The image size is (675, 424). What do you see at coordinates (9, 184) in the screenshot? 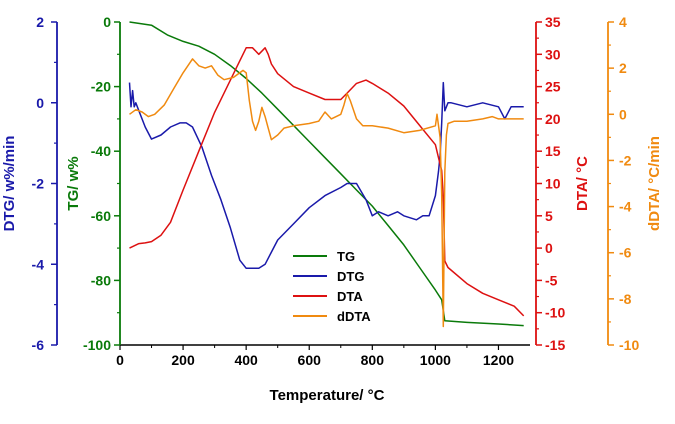
I see `dtg-axis-title: DTG/ w%/min` at bounding box center [9, 184].